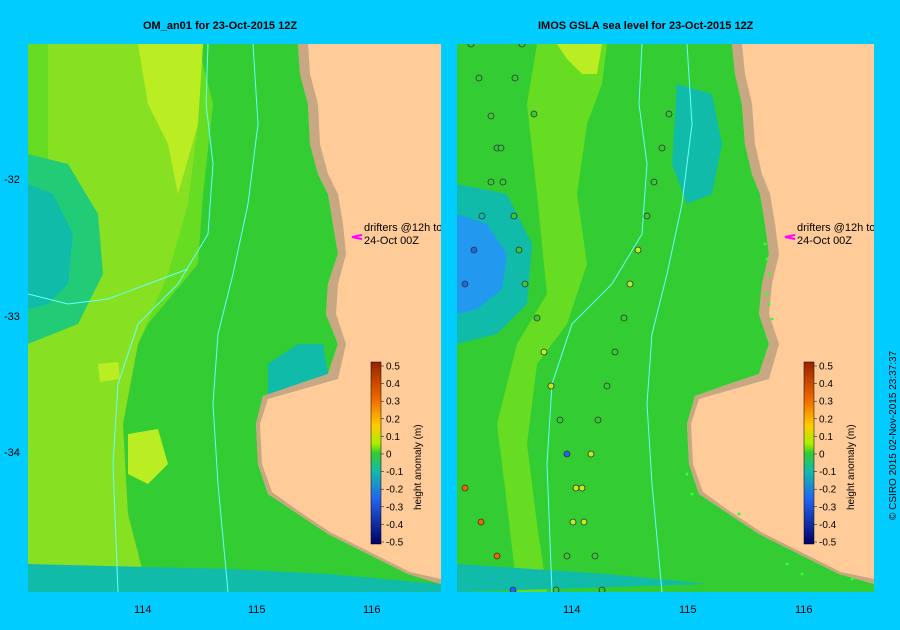  I want to click on yellowgreen-band, so click(552, 318).